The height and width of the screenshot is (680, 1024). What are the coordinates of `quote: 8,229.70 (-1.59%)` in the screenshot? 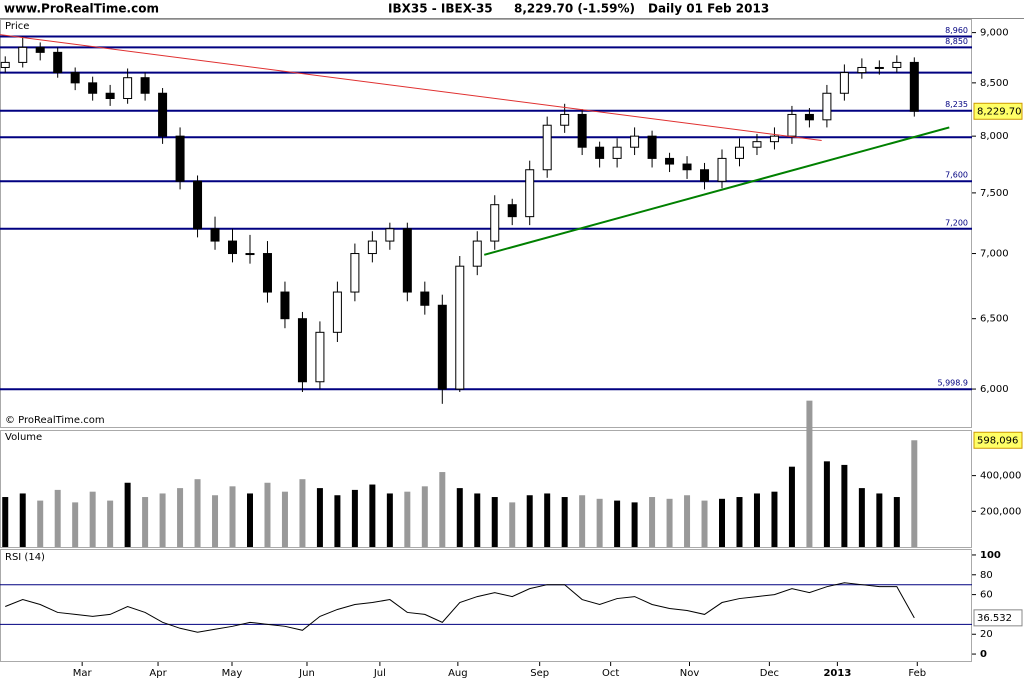 It's located at (574, 9).